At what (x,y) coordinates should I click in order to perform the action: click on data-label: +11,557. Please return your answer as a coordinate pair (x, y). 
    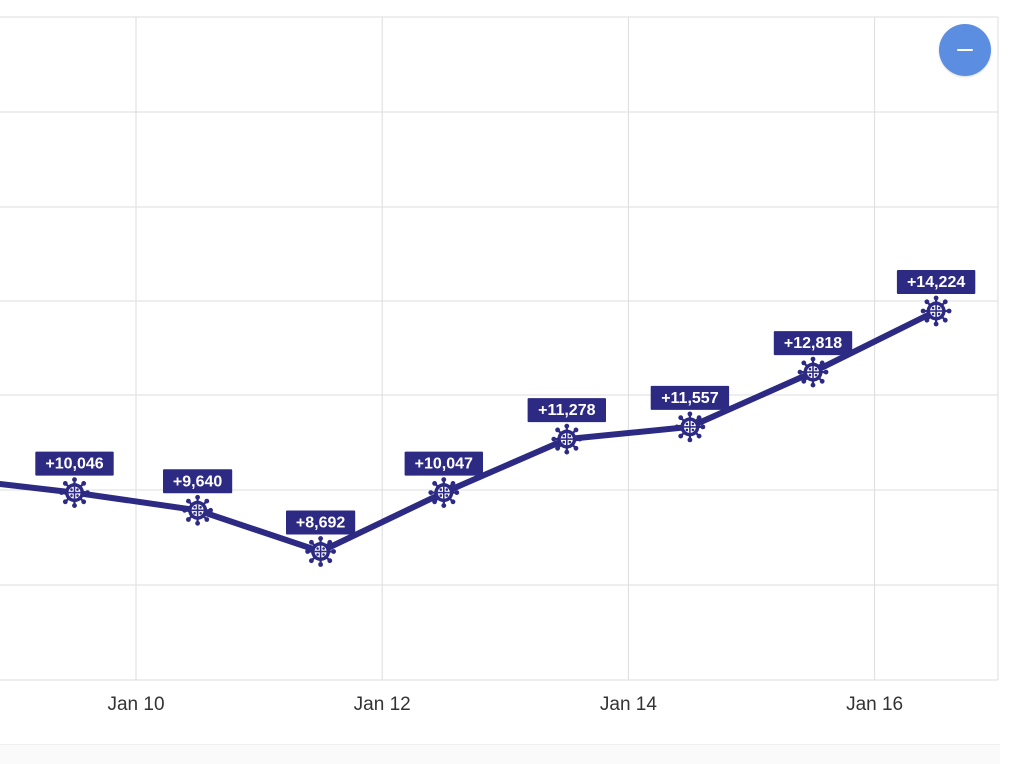
    Looking at the image, I should click on (690, 397).